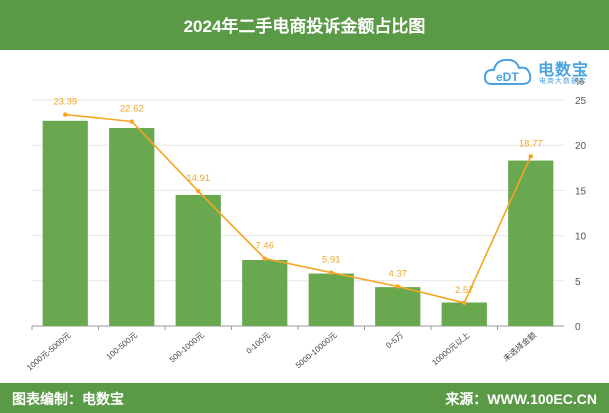 This screenshot has width=609, height=413. What do you see at coordinates (578, 327) in the screenshot?
I see `y-tick-label: 0` at bounding box center [578, 327].